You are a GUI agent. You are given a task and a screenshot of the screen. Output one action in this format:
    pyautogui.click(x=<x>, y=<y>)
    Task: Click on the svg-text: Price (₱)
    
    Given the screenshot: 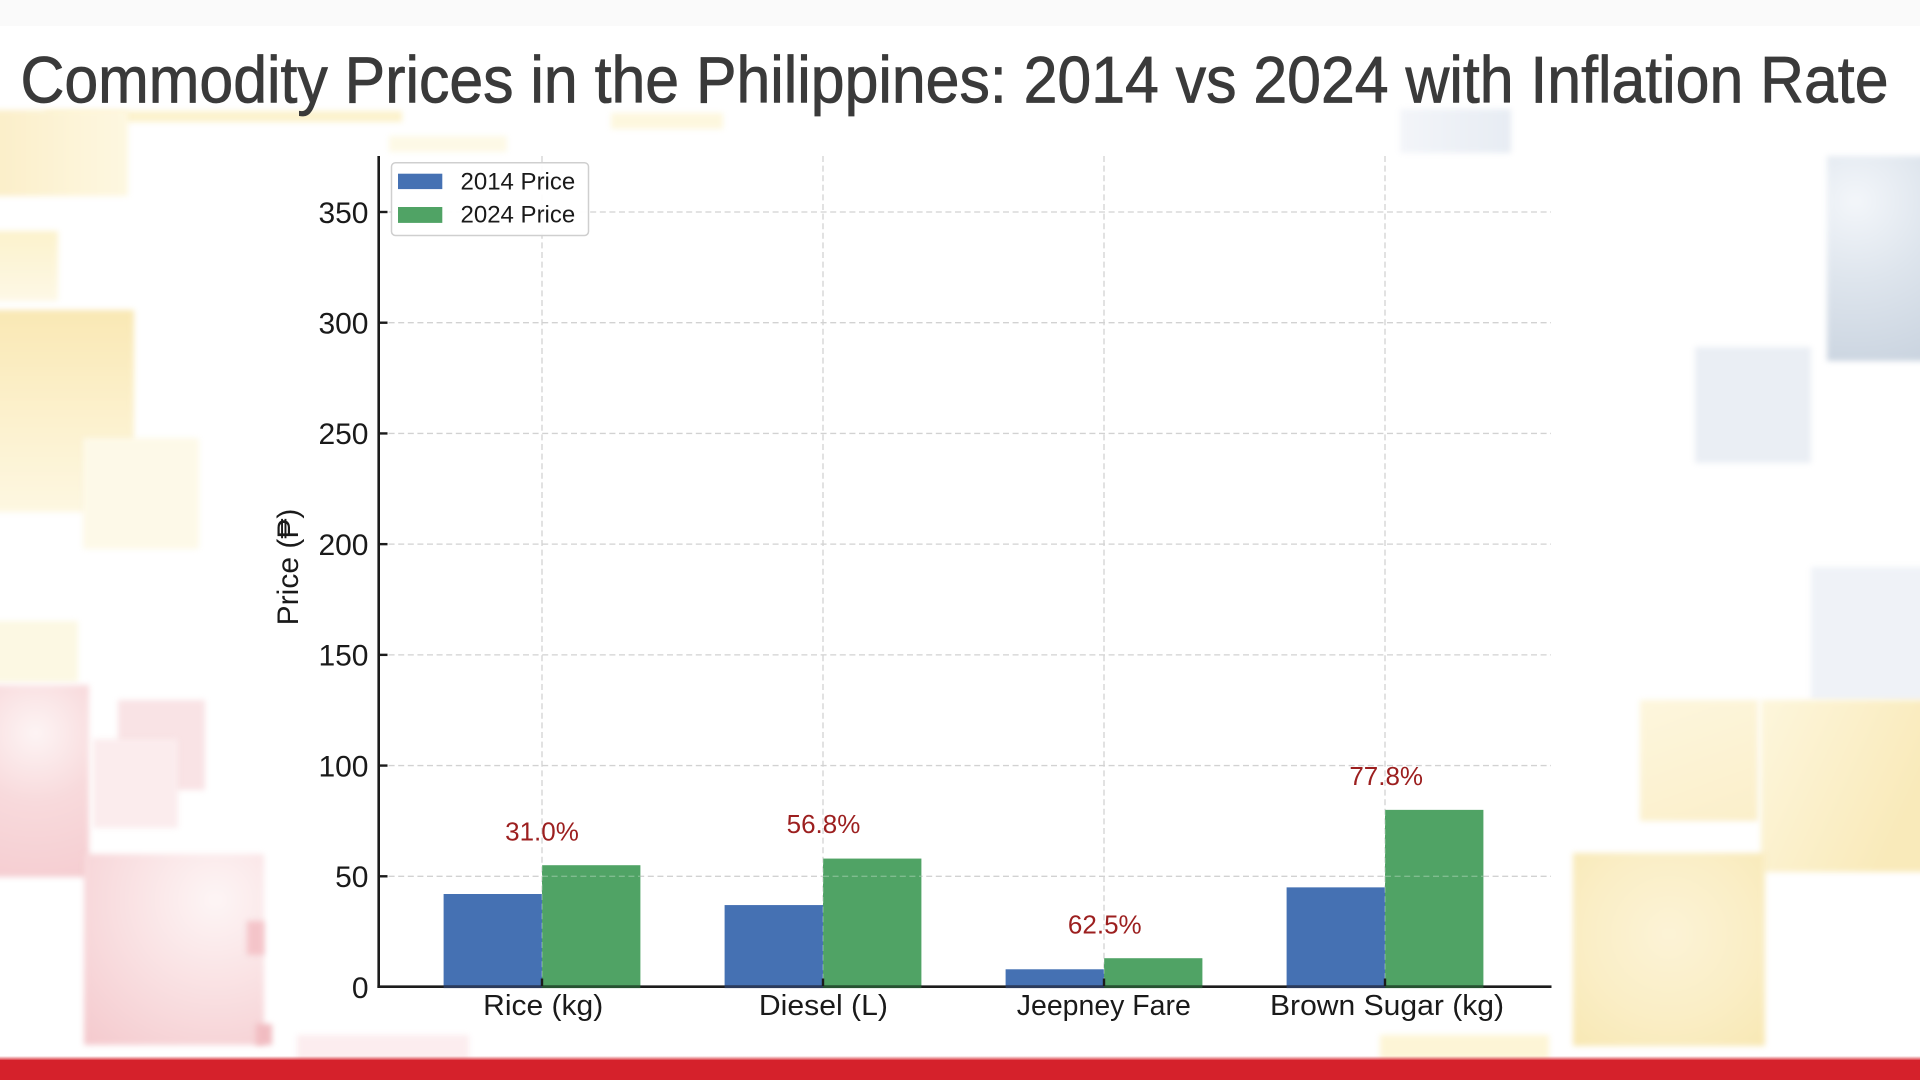 What is the action you would take?
    pyautogui.click(x=288, y=567)
    